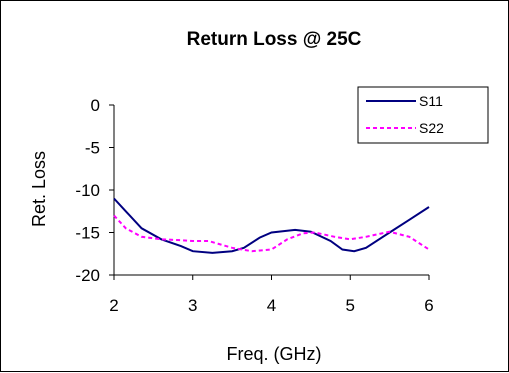 The height and width of the screenshot is (373, 509). What do you see at coordinates (431, 128) in the screenshot?
I see `legend-label-s22: S22` at bounding box center [431, 128].